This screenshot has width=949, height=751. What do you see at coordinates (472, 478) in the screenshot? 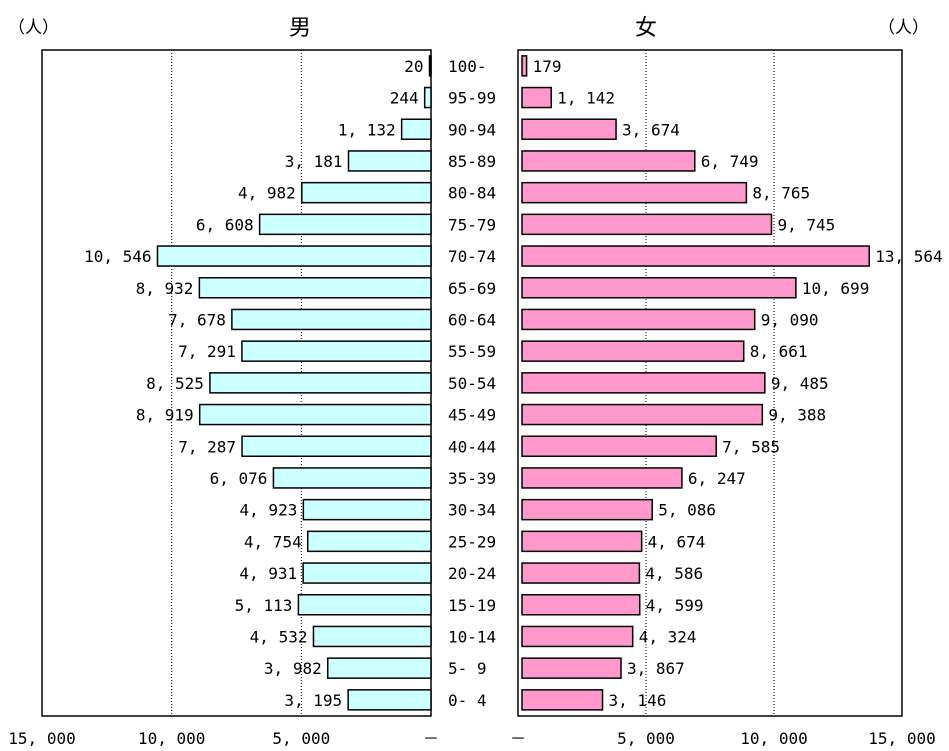
I see `age-group-label: 35-39` at bounding box center [472, 478].